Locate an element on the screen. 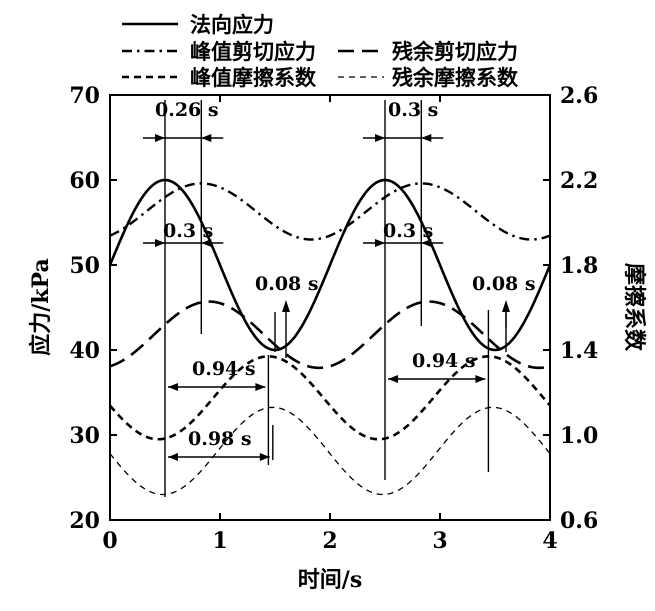 Image resolution: width=655 pixels, height=611 pixels. y2-tick-label: 1.4 is located at coordinates (579, 351).